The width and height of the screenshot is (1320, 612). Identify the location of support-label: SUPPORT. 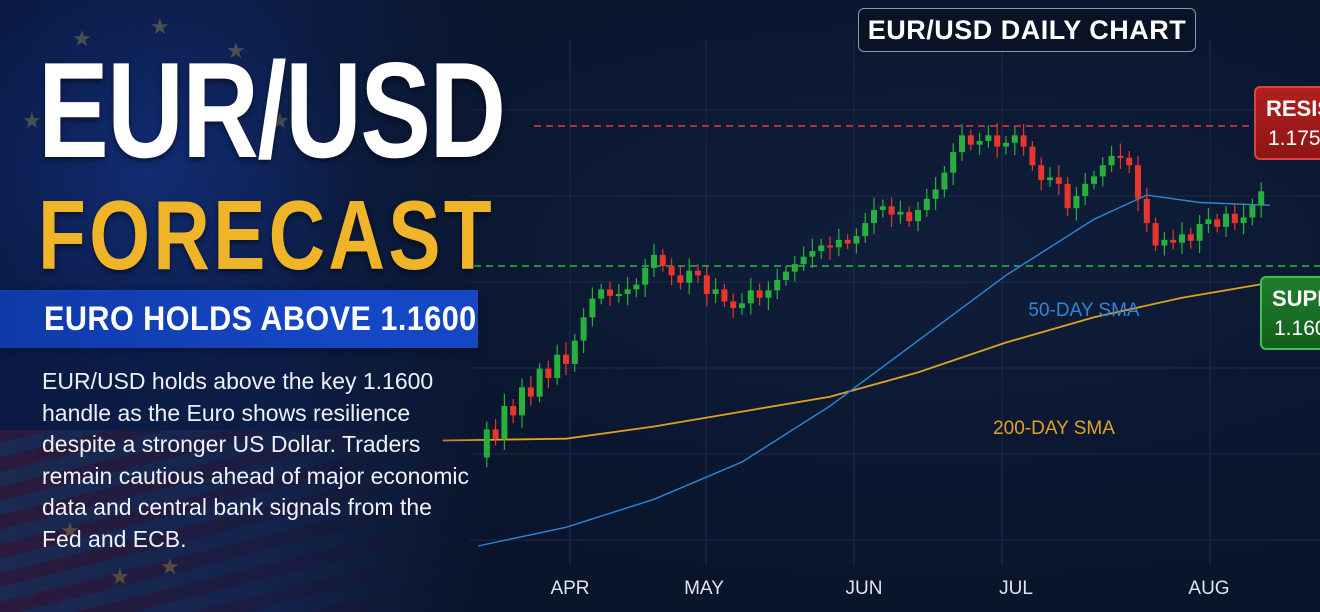
(1296, 298).